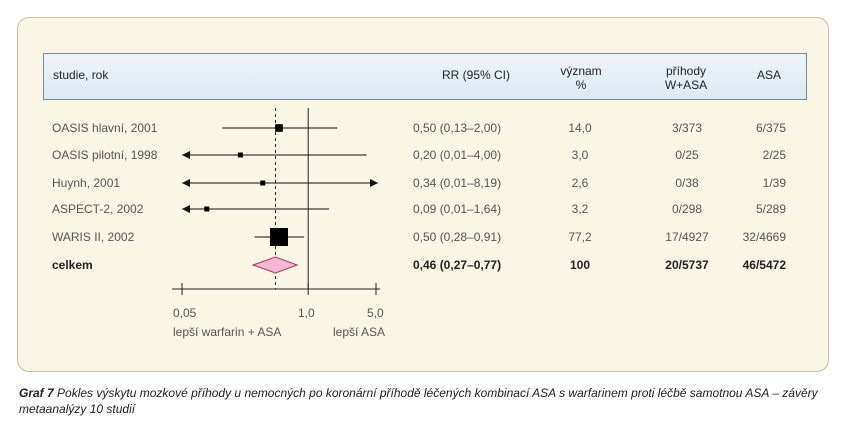 This screenshot has height=444, width=846. What do you see at coordinates (36, 393) in the screenshot?
I see `caption-label: Graf 7` at bounding box center [36, 393].